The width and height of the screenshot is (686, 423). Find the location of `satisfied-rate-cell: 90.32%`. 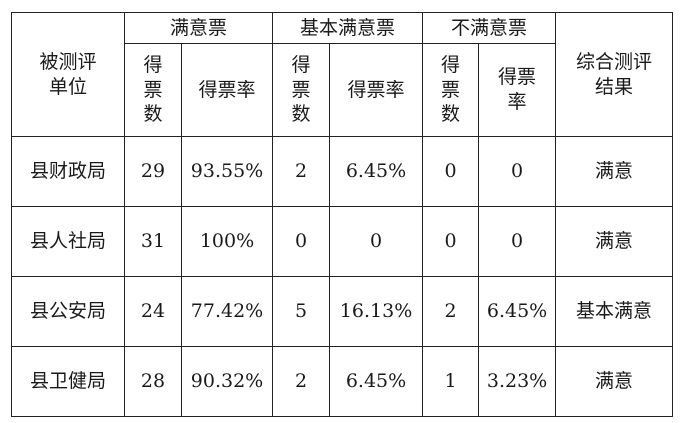

satisfied-rate-cell: 90.32% is located at coordinates (227, 381).